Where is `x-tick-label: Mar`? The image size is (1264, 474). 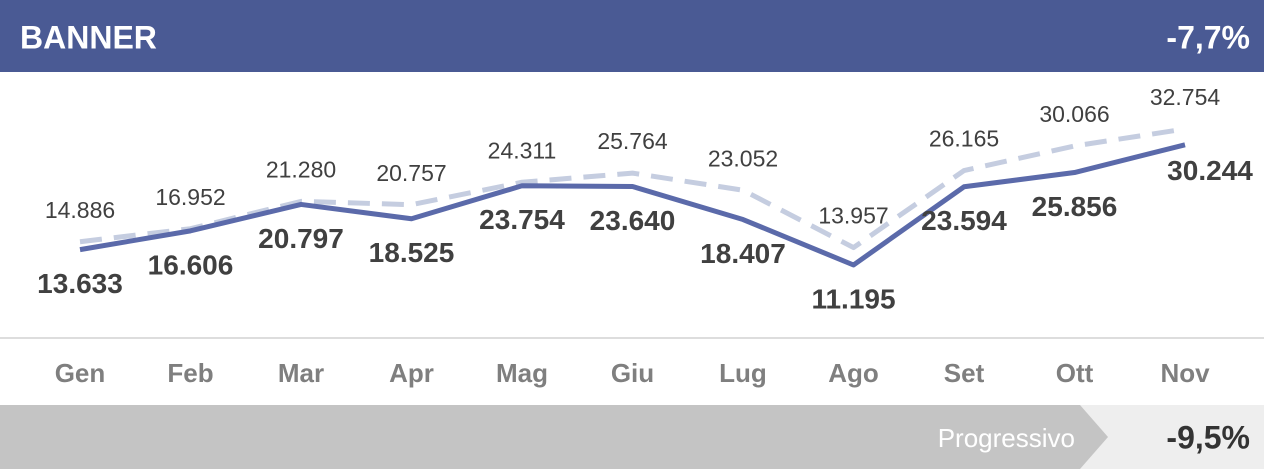
x-tick-label: Mar is located at coordinates (301, 373).